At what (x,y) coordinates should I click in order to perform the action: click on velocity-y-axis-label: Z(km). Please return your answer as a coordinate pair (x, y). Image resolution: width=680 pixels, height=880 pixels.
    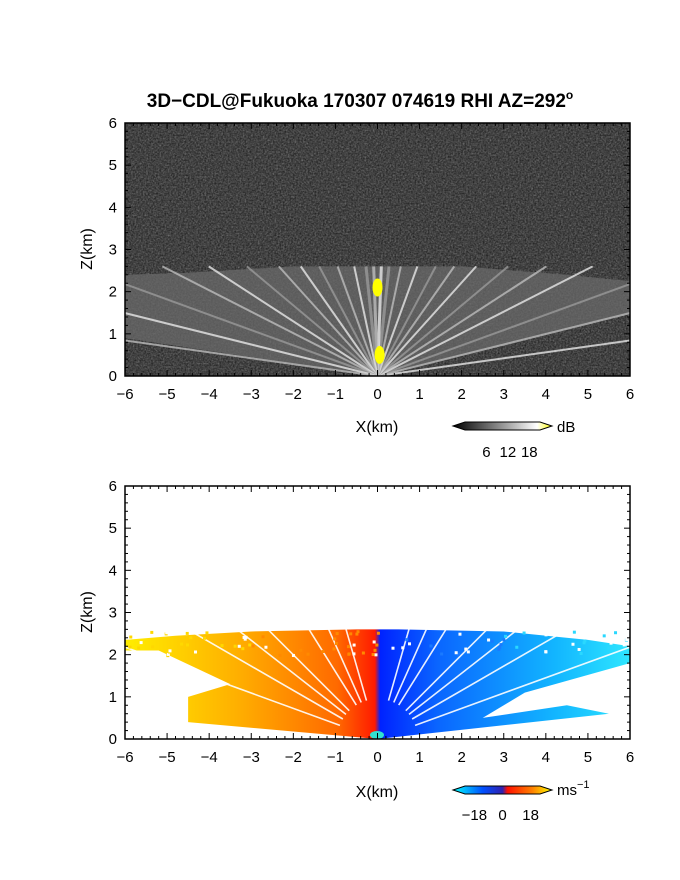
    Looking at the image, I should click on (87, 612).